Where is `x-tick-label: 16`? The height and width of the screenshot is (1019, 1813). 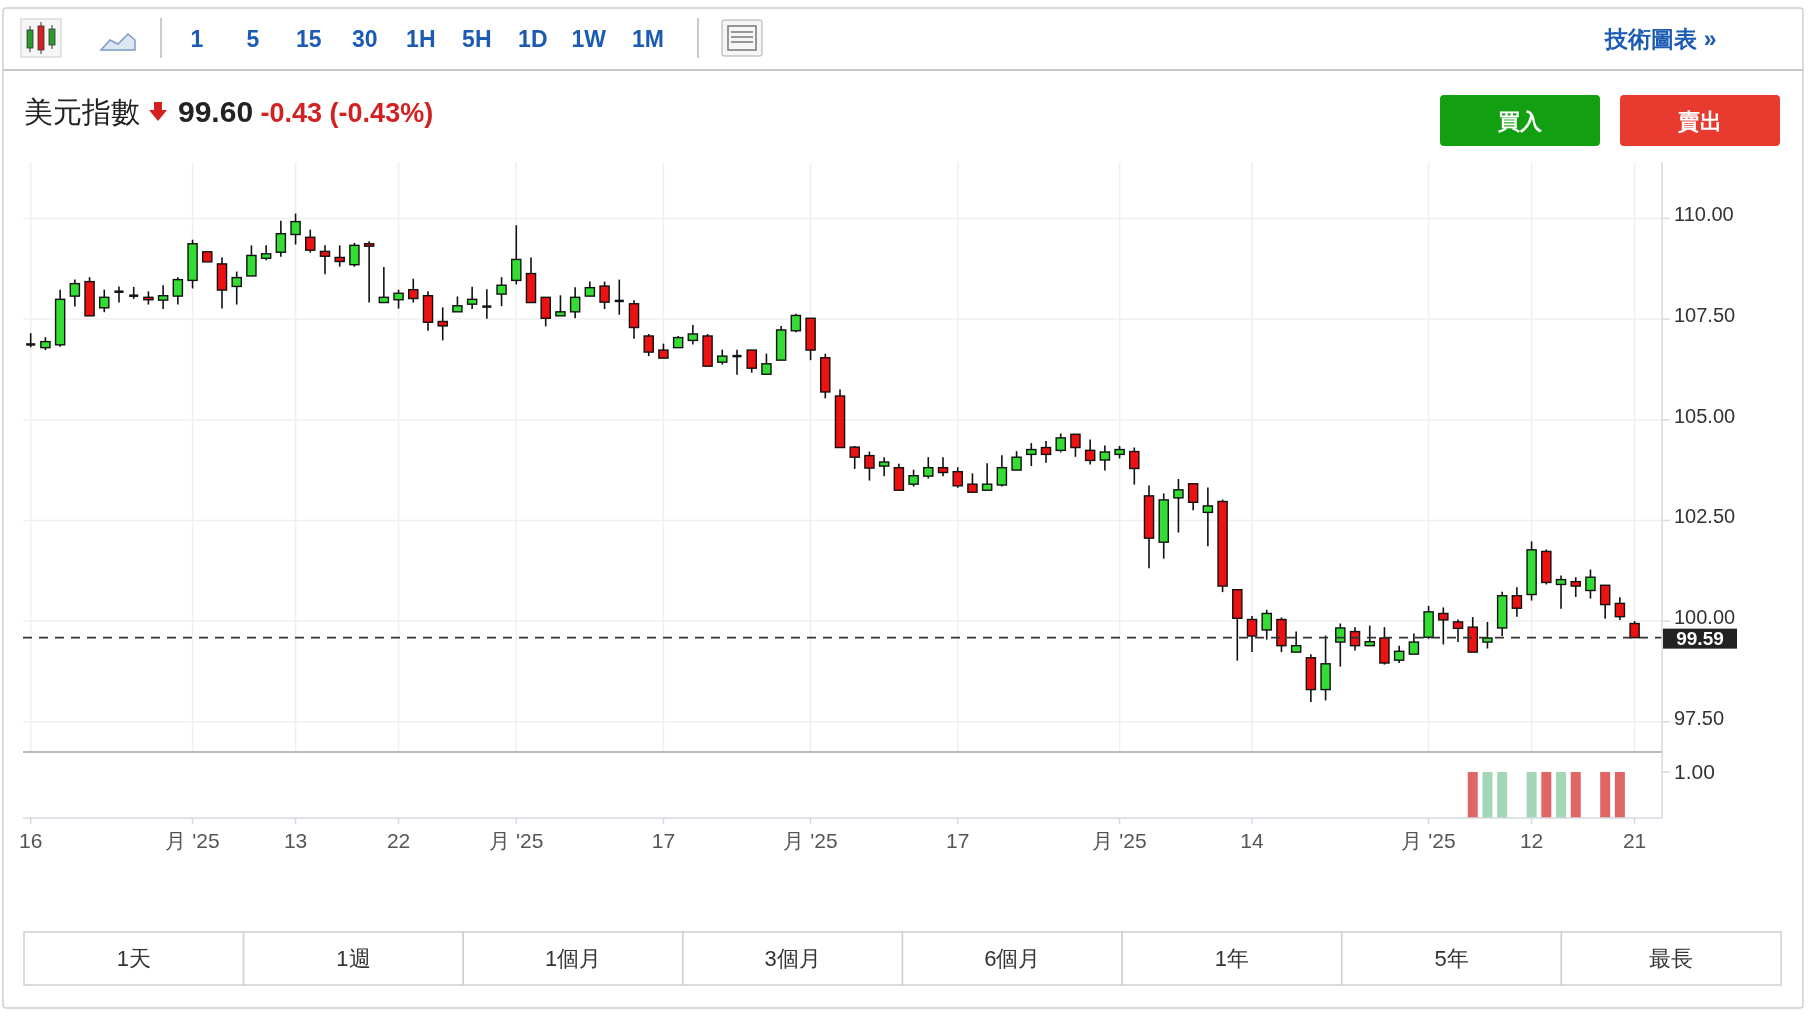 x-tick-label: 16 is located at coordinates (31, 840).